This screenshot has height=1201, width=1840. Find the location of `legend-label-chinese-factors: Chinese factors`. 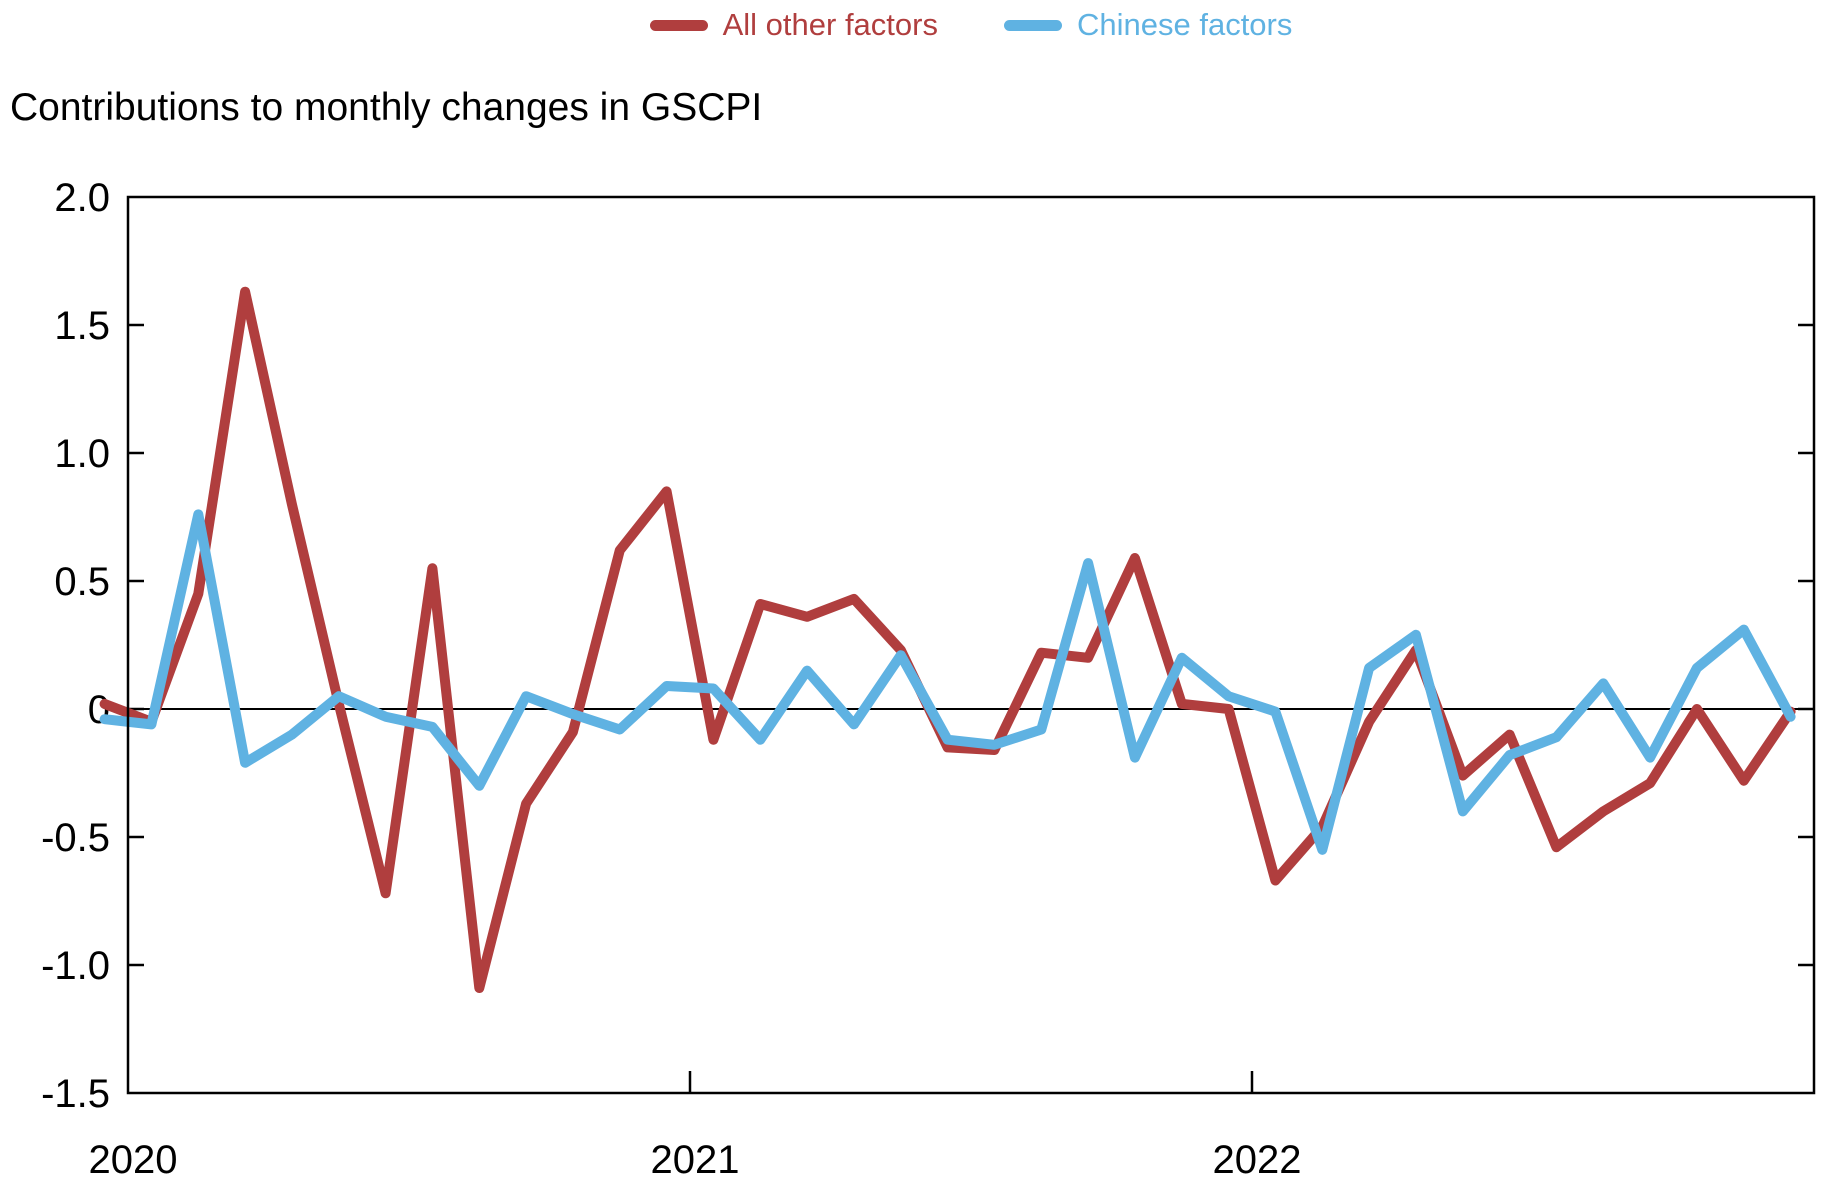

legend-label-chinese-factors: Chinese factors is located at coordinates (1184, 24).